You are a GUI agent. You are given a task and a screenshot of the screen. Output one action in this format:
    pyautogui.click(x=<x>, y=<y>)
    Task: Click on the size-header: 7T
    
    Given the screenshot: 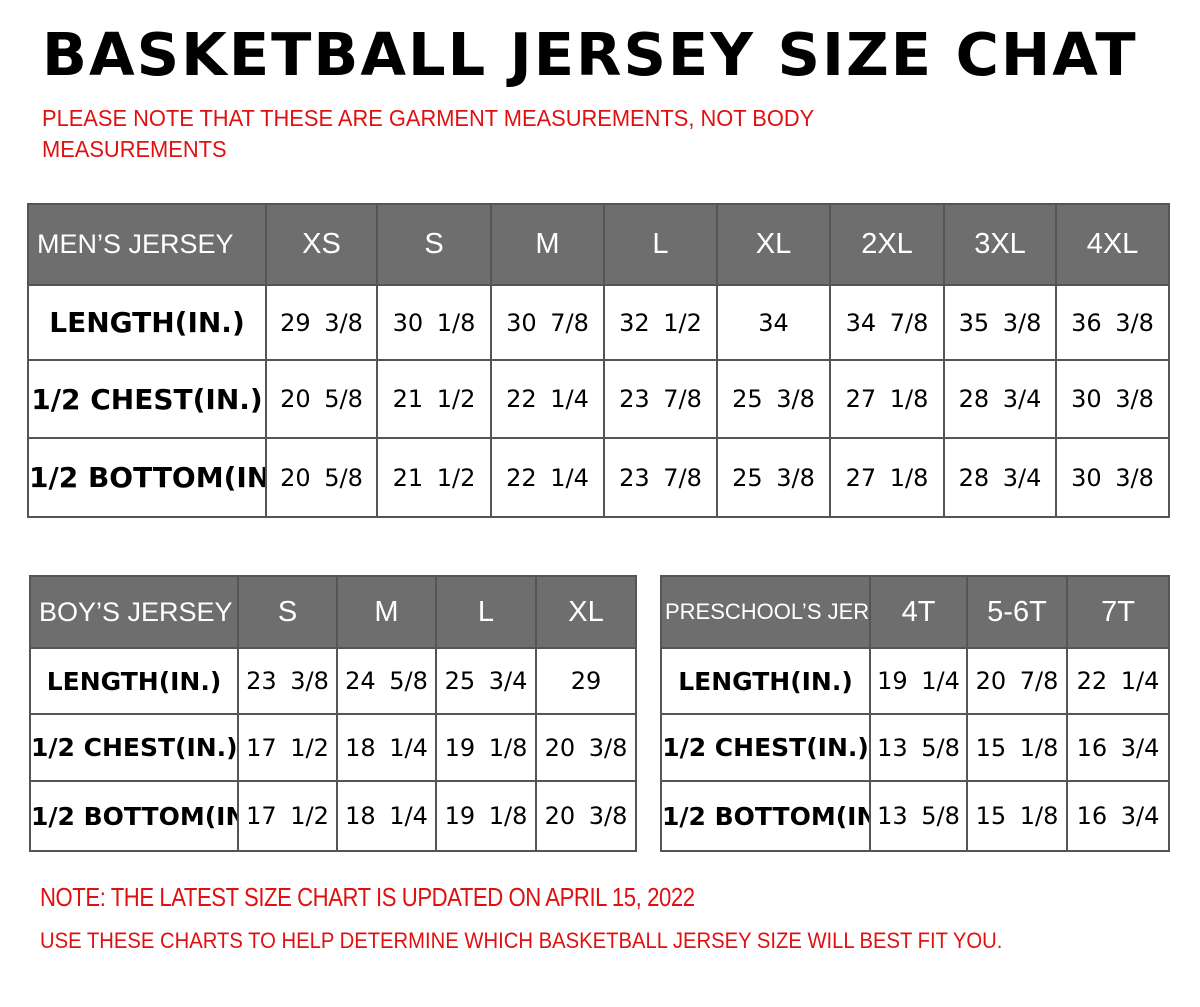 What is the action you would take?
    pyautogui.click(x=1118, y=612)
    